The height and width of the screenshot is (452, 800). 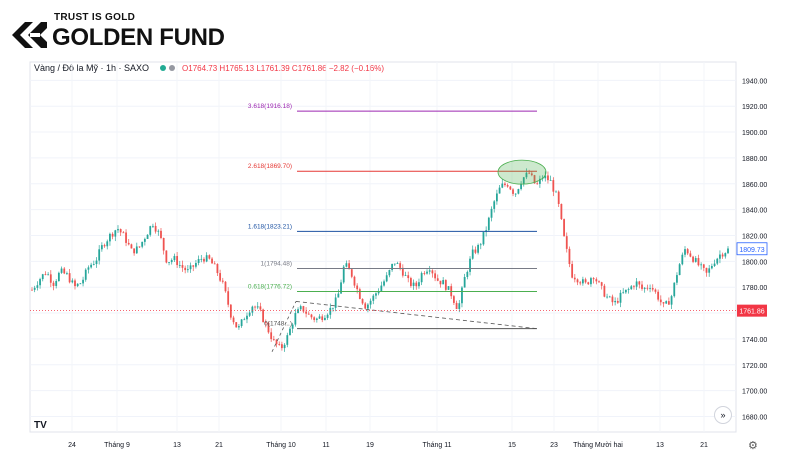 What do you see at coordinates (754, 236) in the screenshot?
I see `y-tick-label: 1820.00` at bounding box center [754, 236].